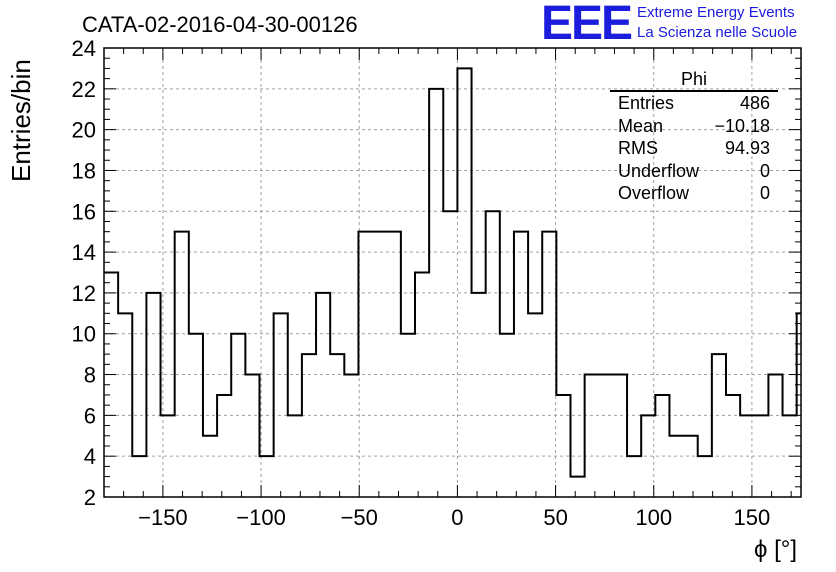 The height and width of the screenshot is (572, 836). What do you see at coordinates (90, 497) in the screenshot?
I see `y-tick-label: 2` at bounding box center [90, 497].